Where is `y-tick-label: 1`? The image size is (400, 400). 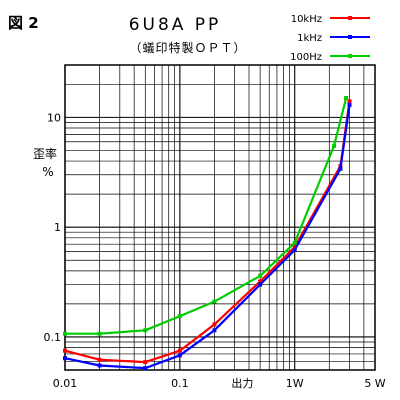 y-tick-label: 1 is located at coordinates (57, 227).